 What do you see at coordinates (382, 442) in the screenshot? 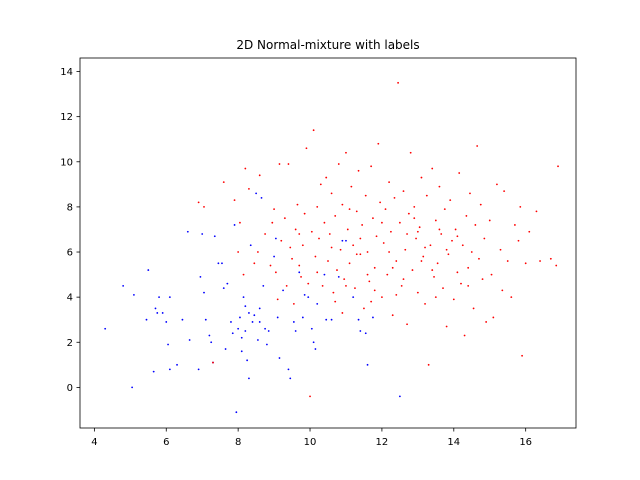
I see `x-tick-label-4: 12` at bounding box center [382, 442].